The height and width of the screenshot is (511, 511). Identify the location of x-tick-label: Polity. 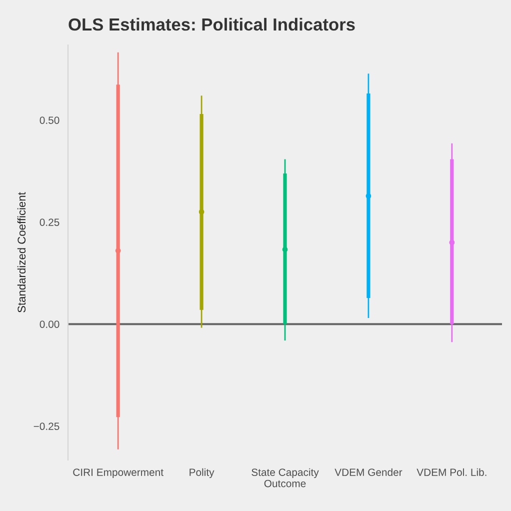
(202, 473).